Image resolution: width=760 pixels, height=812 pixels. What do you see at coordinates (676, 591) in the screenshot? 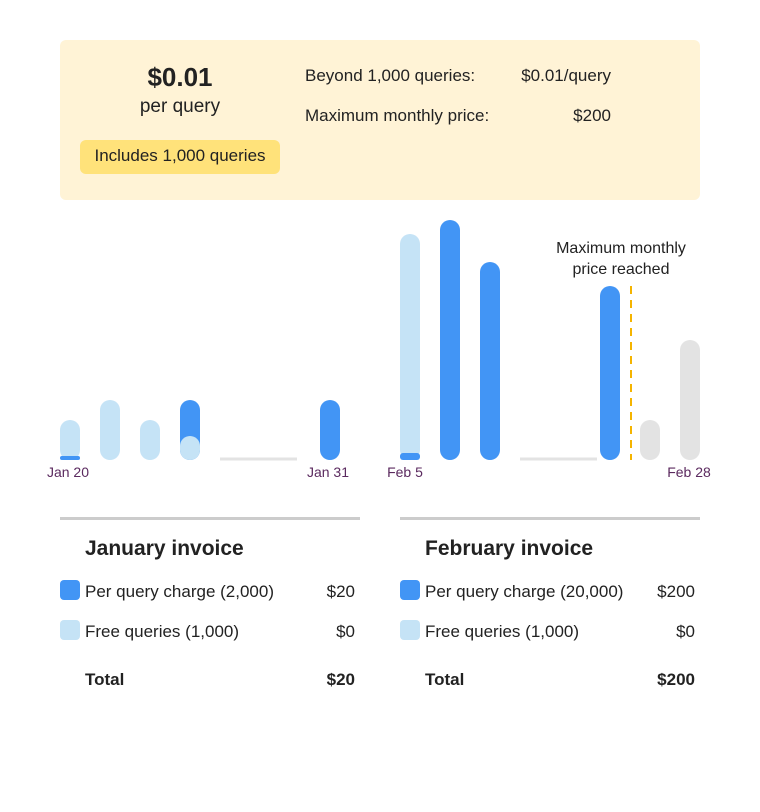
I see `invoice-amount: $200` at bounding box center [676, 591].